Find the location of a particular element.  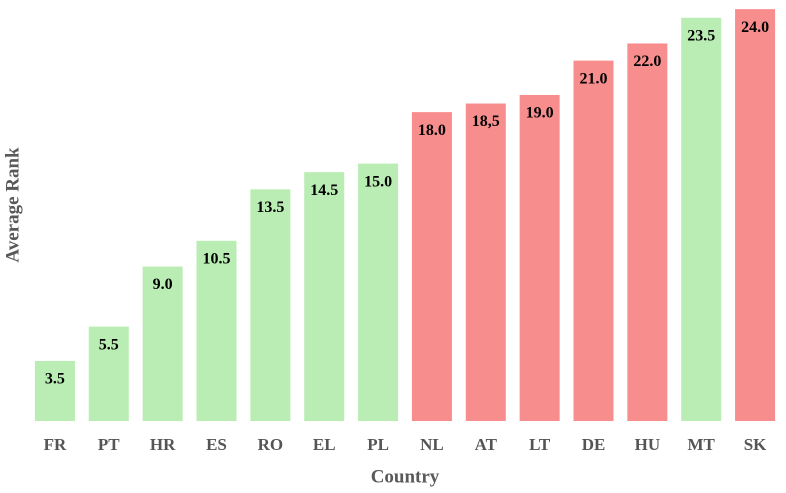

x-tick-label: LT is located at coordinates (540, 444).